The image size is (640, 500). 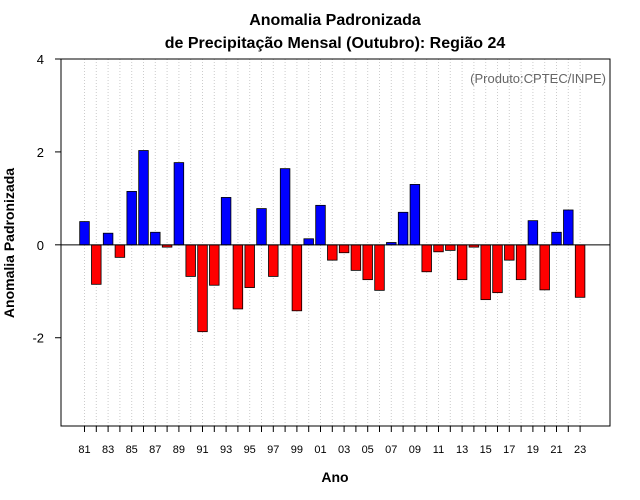 What do you see at coordinates (308, 242) in the screenshot?
I see `bar-2000` at bounding box center [308, 242].